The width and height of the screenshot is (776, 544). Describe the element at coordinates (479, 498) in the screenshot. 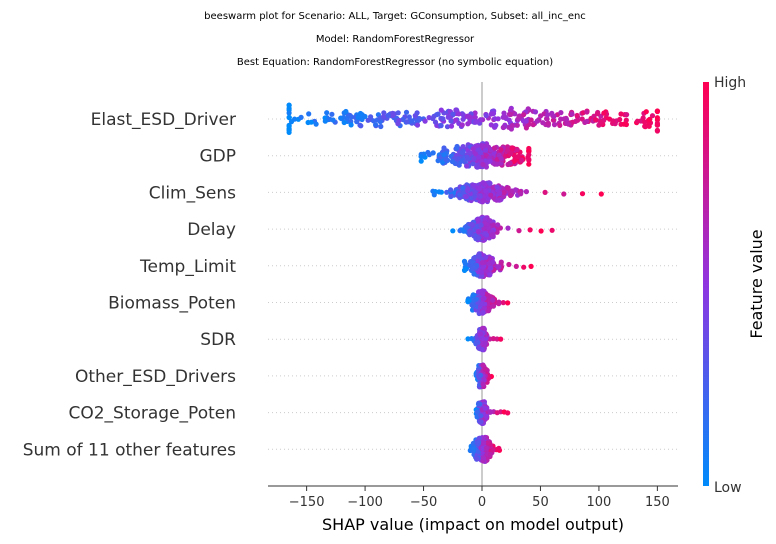

I see `x-axis-ticks: −150 −100 −50 0 50 100 150` at that location.